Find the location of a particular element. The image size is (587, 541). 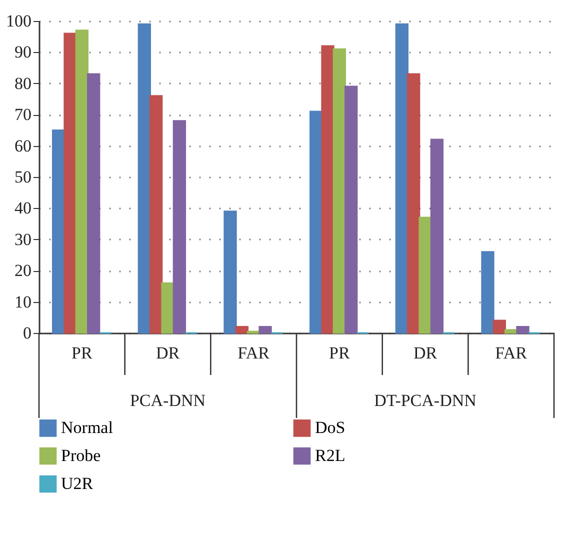

legend-label: R2L is located at coordinates (330, 455).